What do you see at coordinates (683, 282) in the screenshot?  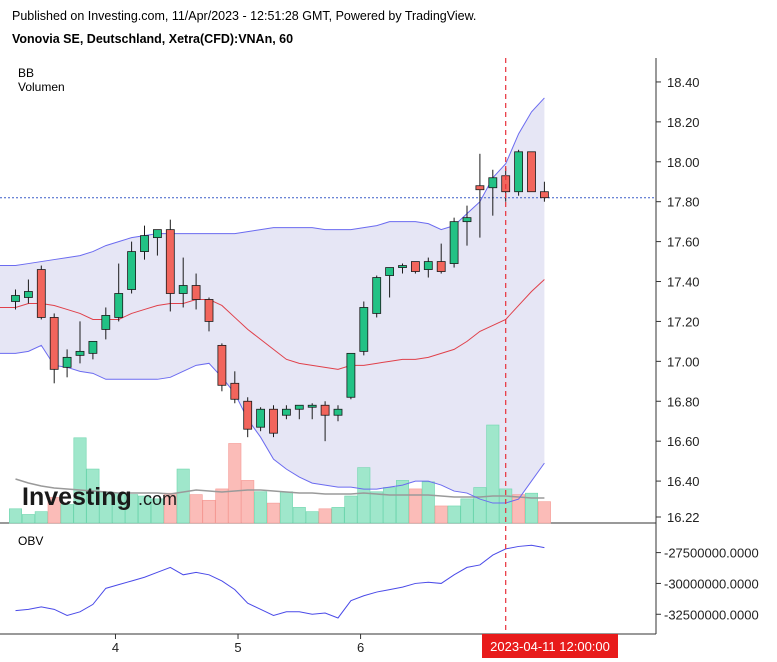 I see `price-tick-label: 17.40` at bounding box center [683, 282].